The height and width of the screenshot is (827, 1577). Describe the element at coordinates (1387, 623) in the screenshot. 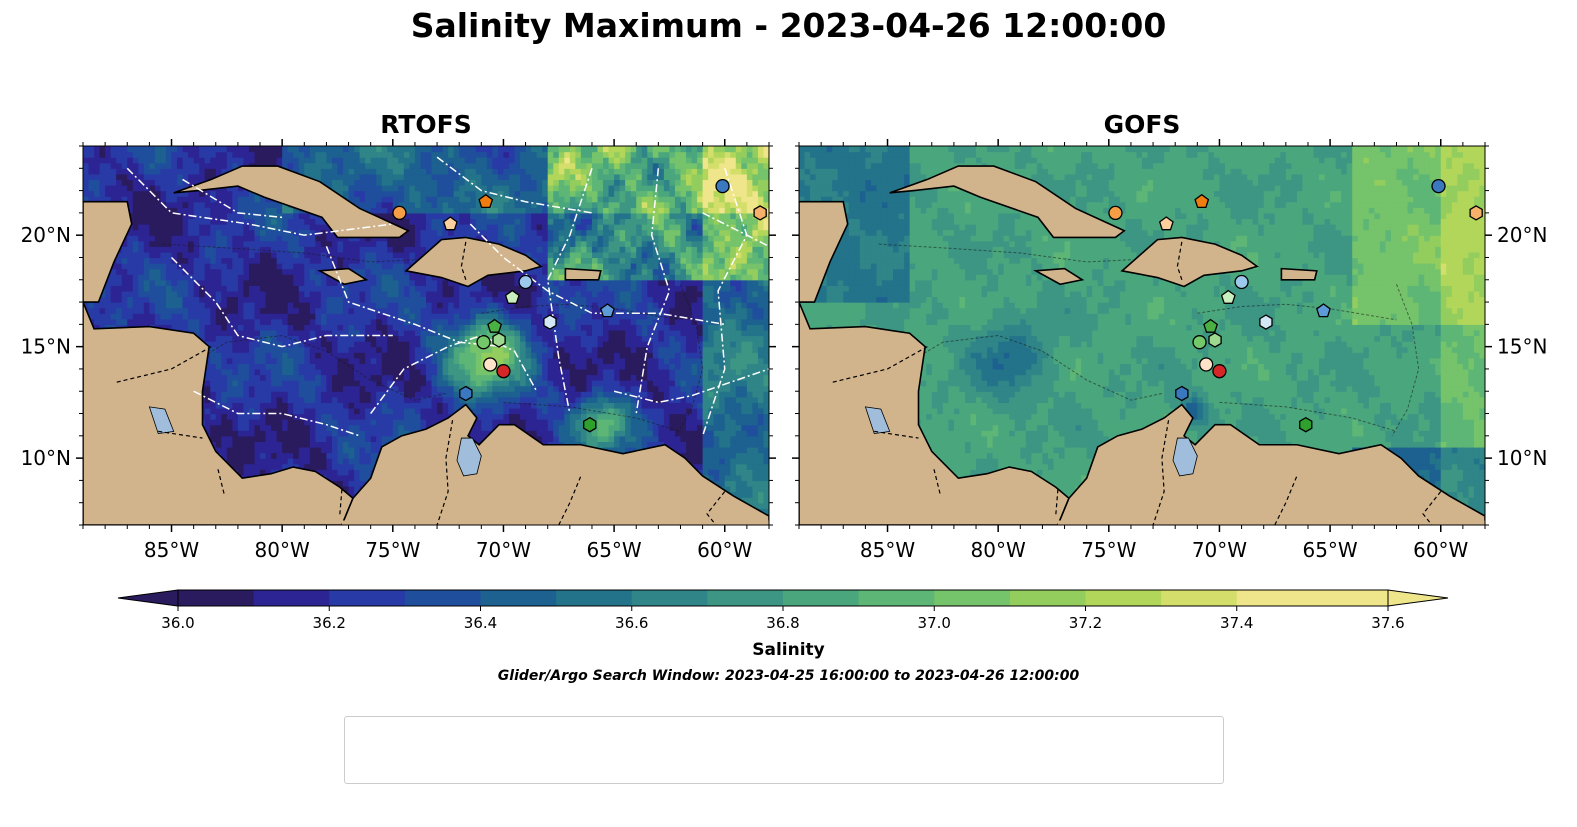

I see `colorbar-tick-label: 37.6` at that location.